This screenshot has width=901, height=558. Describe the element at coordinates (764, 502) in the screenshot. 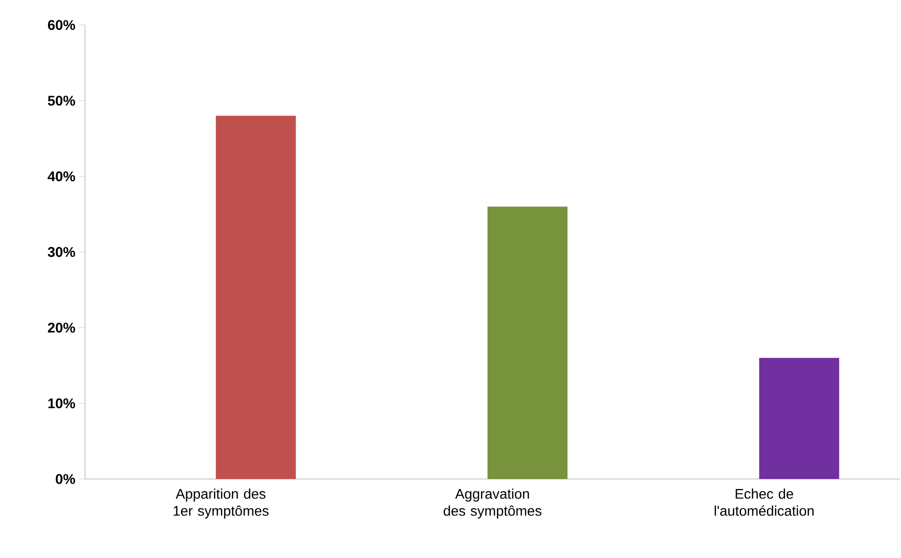

I see `x-tick-label: Echec de l'automédication` at that location.